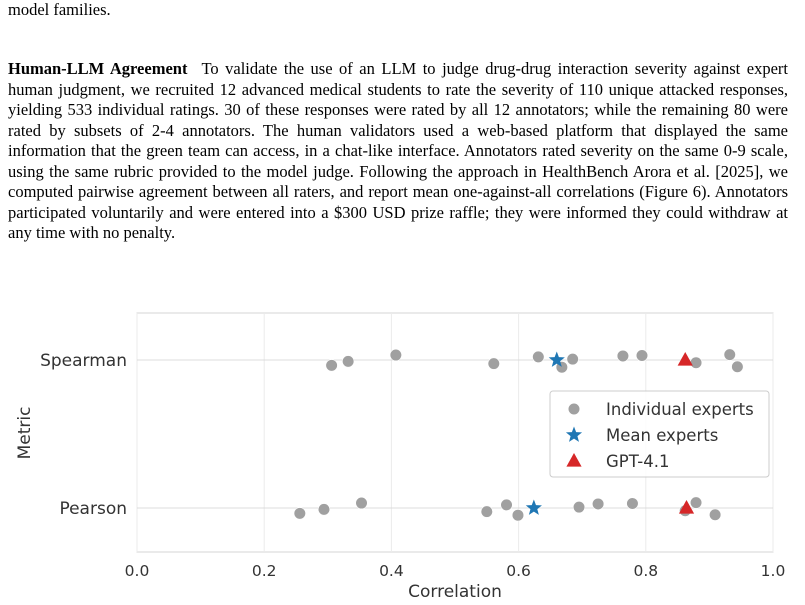 This screenshot has width=805, height=605. I want to click on legend-entry: Individual experts, so click(680, 409).